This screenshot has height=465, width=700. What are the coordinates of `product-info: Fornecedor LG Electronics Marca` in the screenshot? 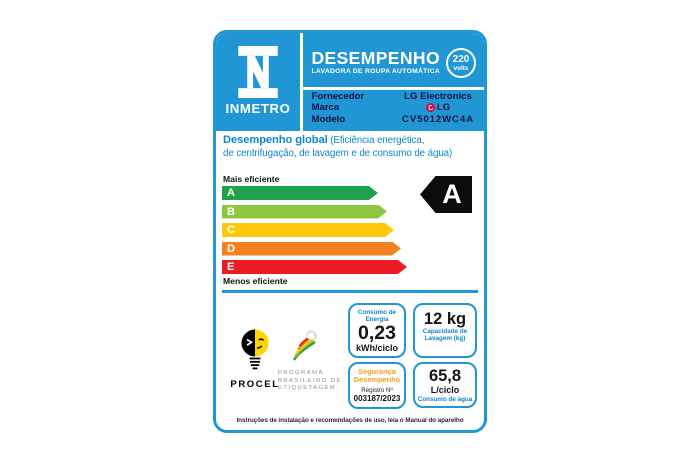 It's located at (394, 108).